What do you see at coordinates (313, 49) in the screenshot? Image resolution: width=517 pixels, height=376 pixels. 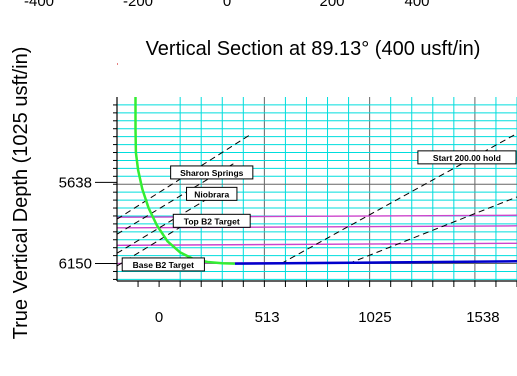 I see `chart-title: Vertical Section at 89.13° (400 usft/in)` at bounding box center [313, 49].